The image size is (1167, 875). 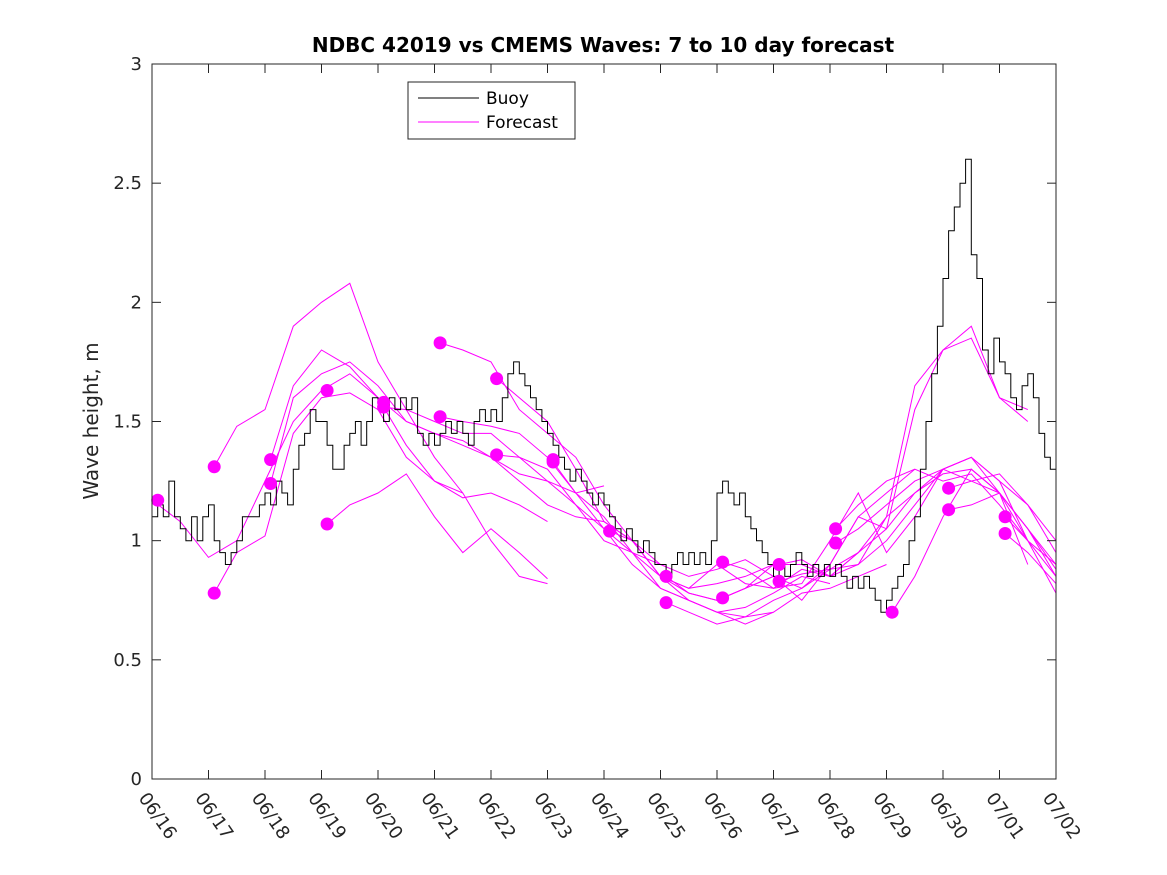 What do you see at coordinates (136, 64) in the screenshot?
I see `y-tick-label: 3` at bounding box center [136, 64].